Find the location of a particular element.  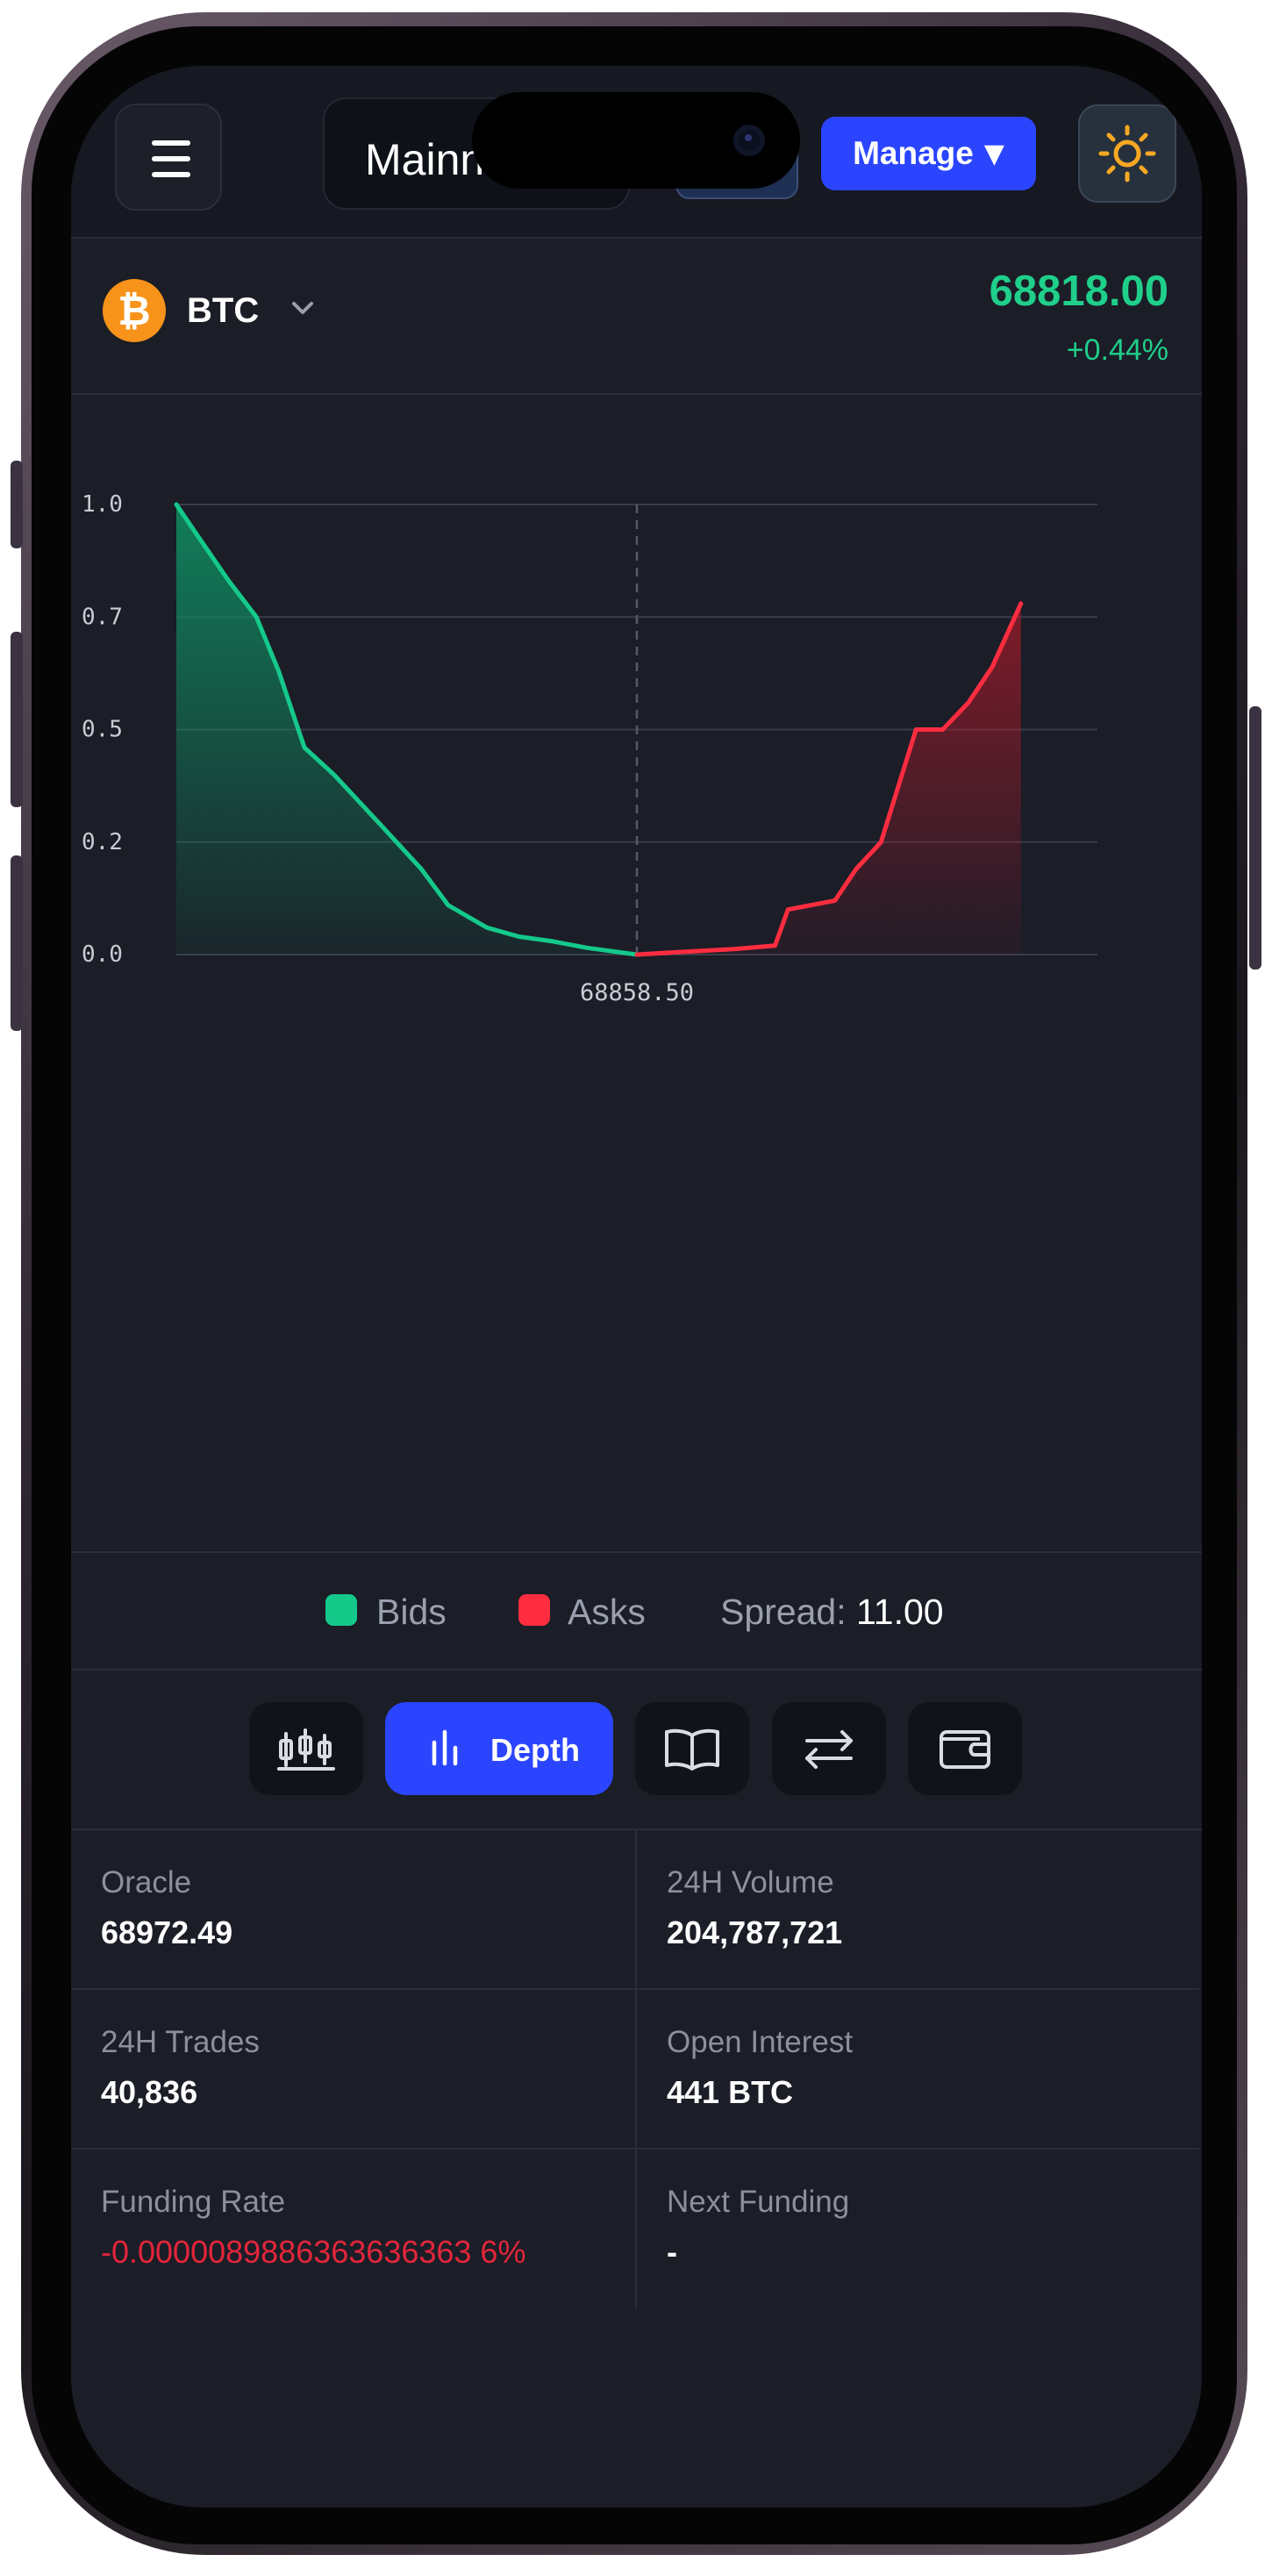

volume-down-button is located at coordinates (17, 943).